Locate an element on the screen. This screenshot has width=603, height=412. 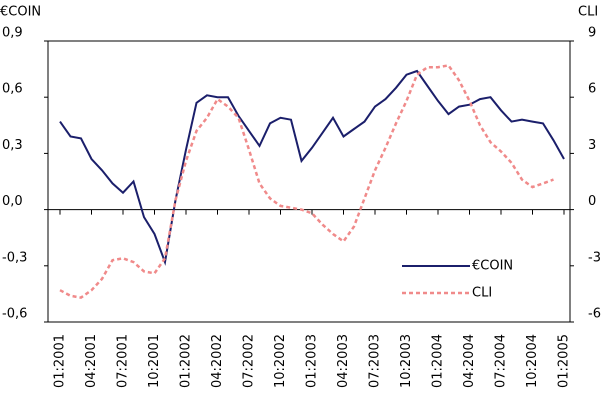
x-tick-label: 10:2003 is located at coordinates (406, 361).